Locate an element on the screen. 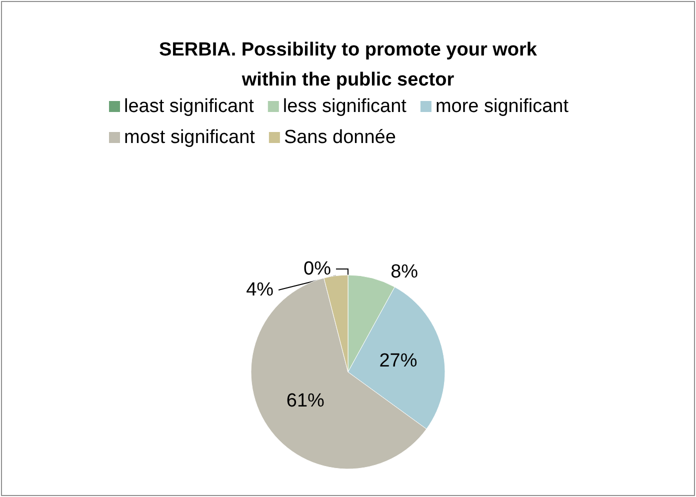 The width and height of the screenshot is (696, 497). legend-label: most significant is located at coordinates (190, 137).